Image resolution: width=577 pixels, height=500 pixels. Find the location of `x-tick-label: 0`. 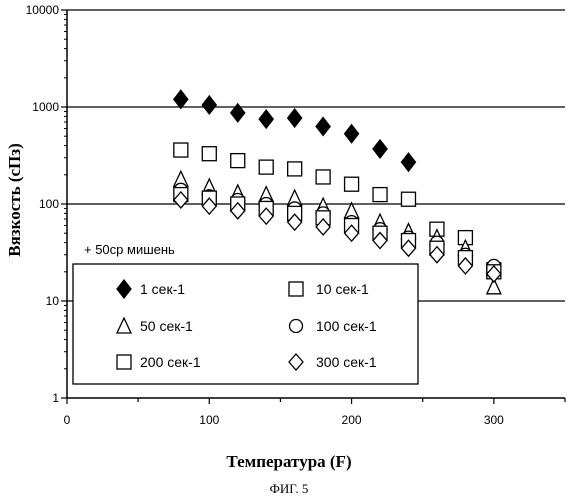

x-tick-label: 0 is located at coordinates (67, 420).